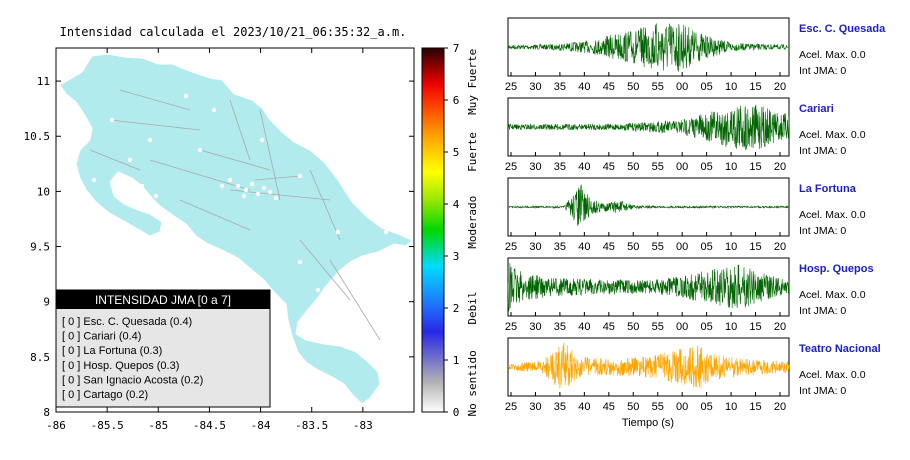  I want to click on colorbar-category-label: Fuerte, so click(472, 152).